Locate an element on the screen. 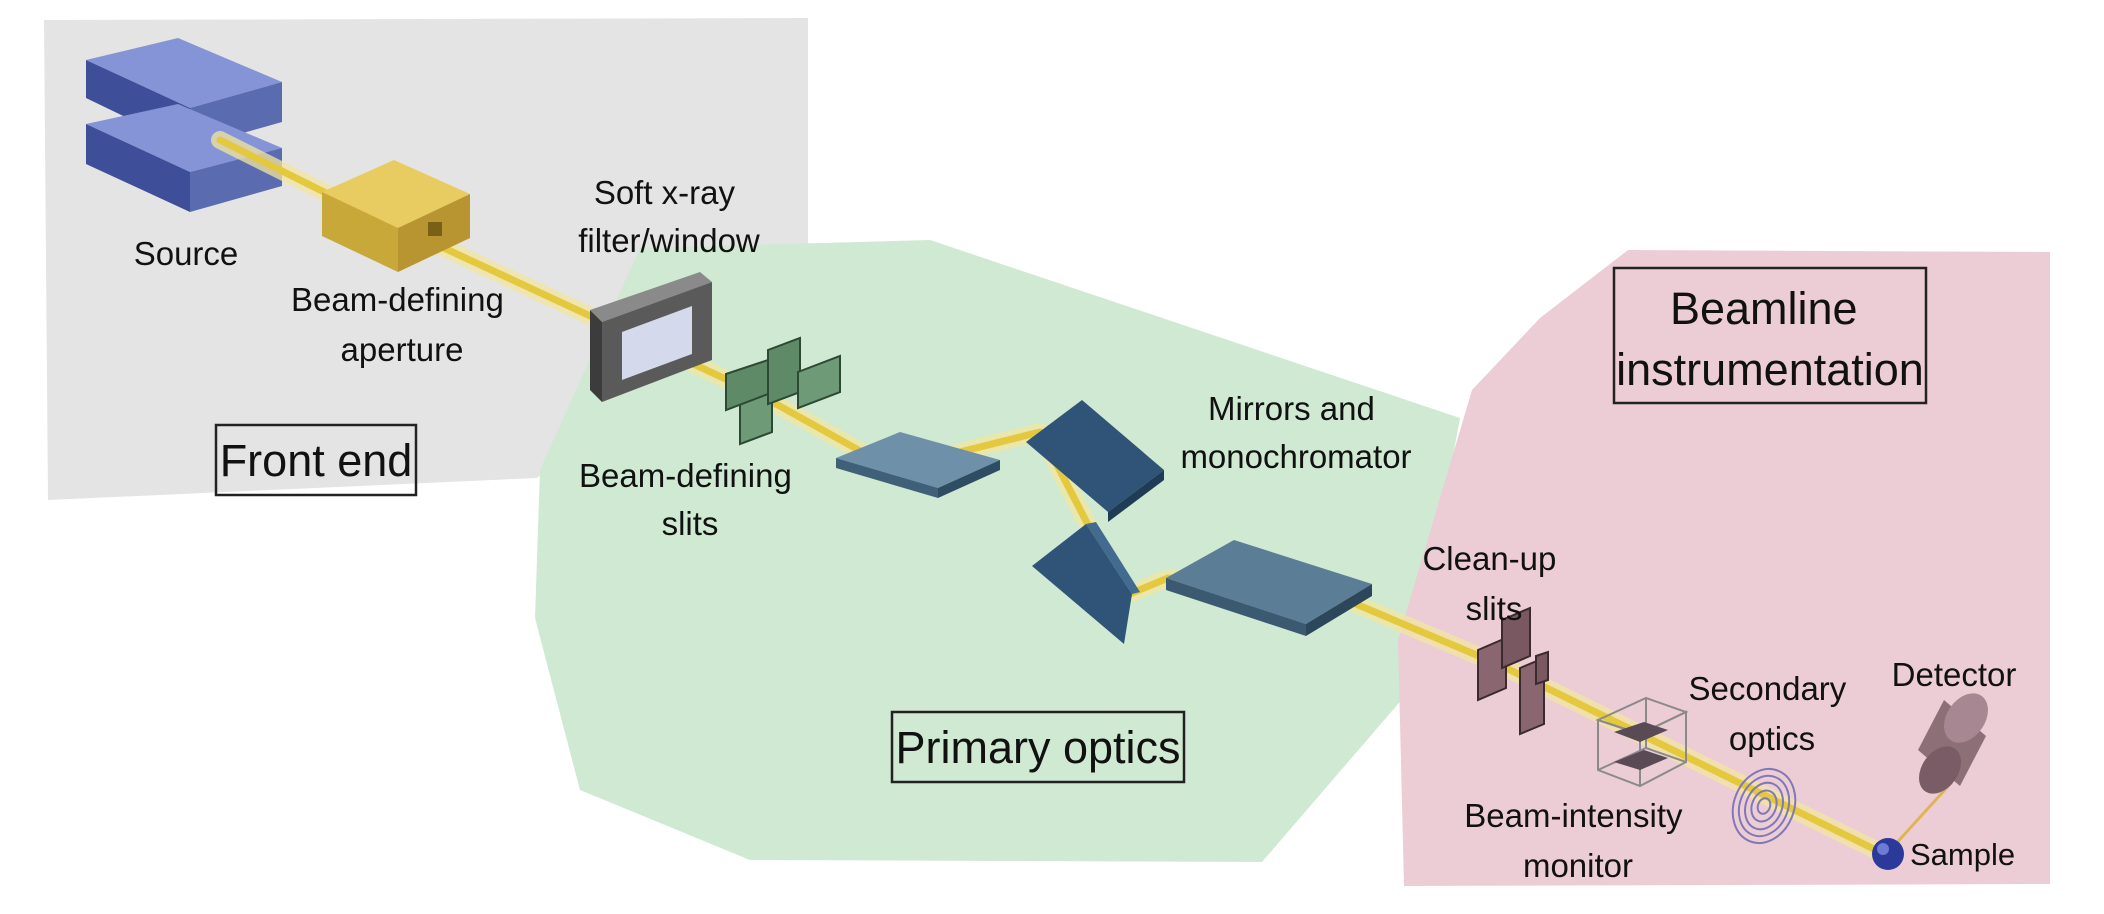 Image resolution: width=2104 pixels, height=914 pixels. primary-optics-title: Primary optics is located at coordinates (1037, 747).